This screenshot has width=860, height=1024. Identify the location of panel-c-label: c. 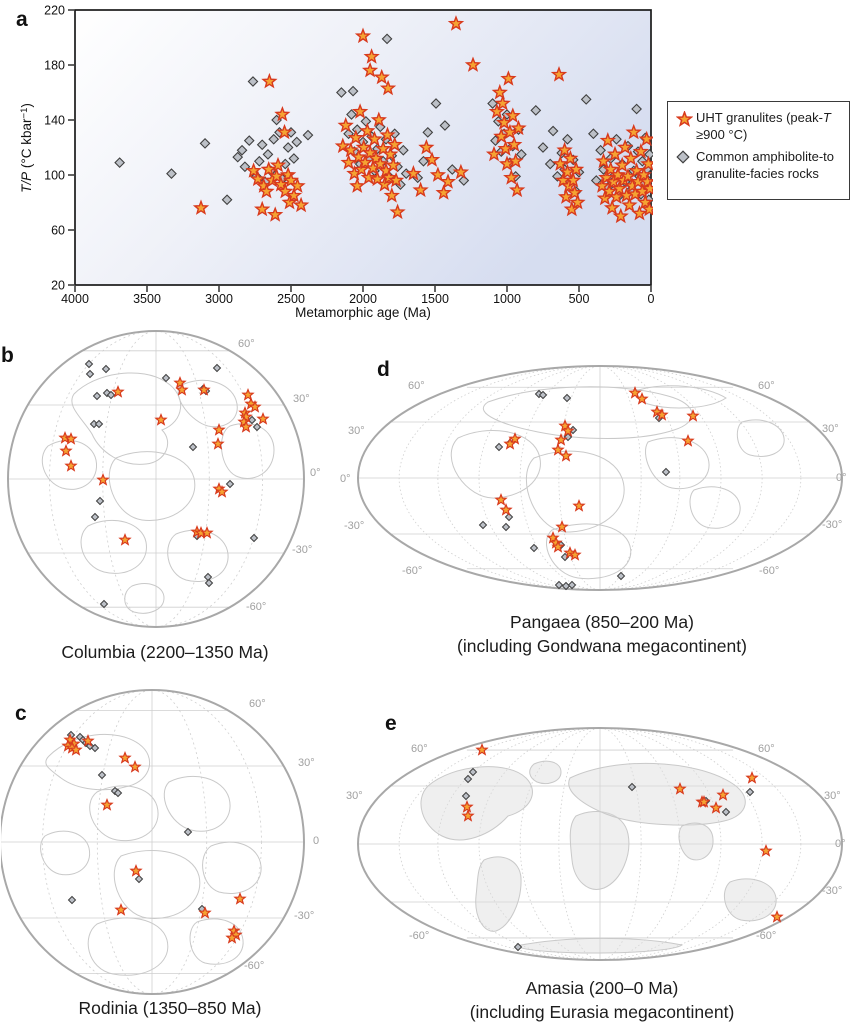
(21, 713).